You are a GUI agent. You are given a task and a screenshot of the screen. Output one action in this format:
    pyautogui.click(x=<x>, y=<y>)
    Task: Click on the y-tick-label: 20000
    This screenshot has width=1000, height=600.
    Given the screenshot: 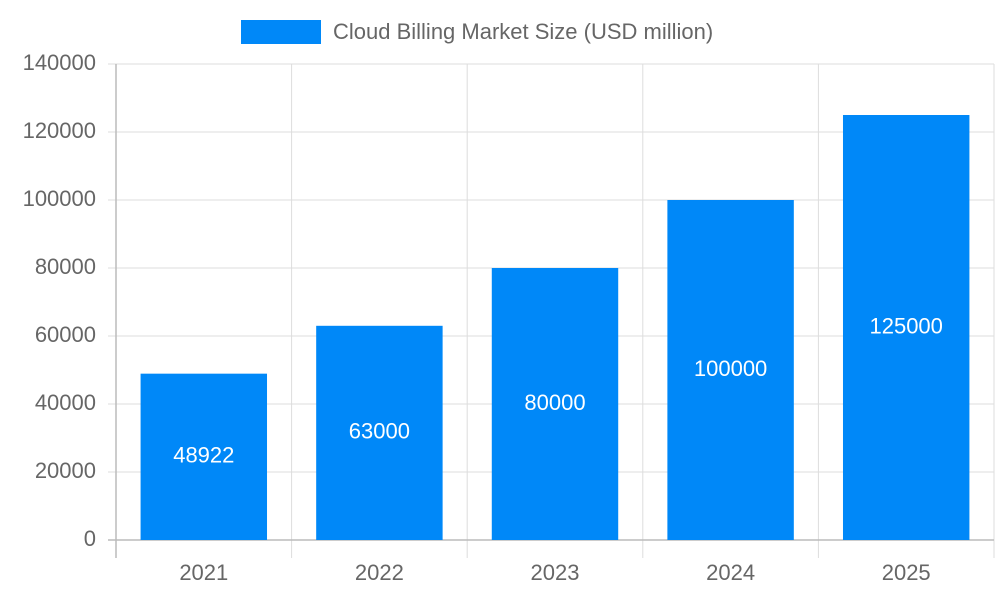 What is the action you would take?
    pyautogui.click(x=65, y=470)
    